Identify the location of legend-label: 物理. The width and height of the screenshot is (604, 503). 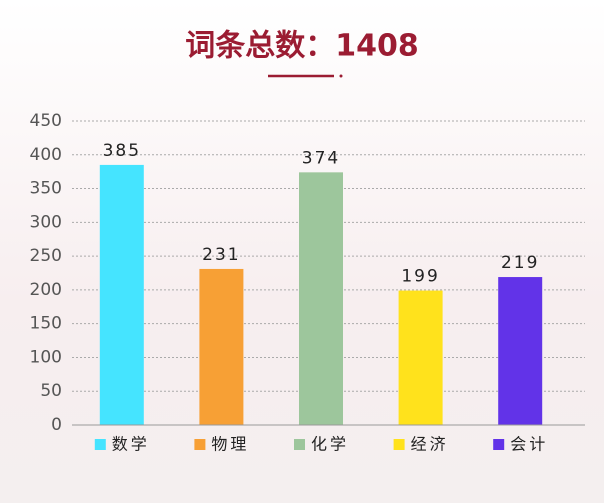
(230, 444).